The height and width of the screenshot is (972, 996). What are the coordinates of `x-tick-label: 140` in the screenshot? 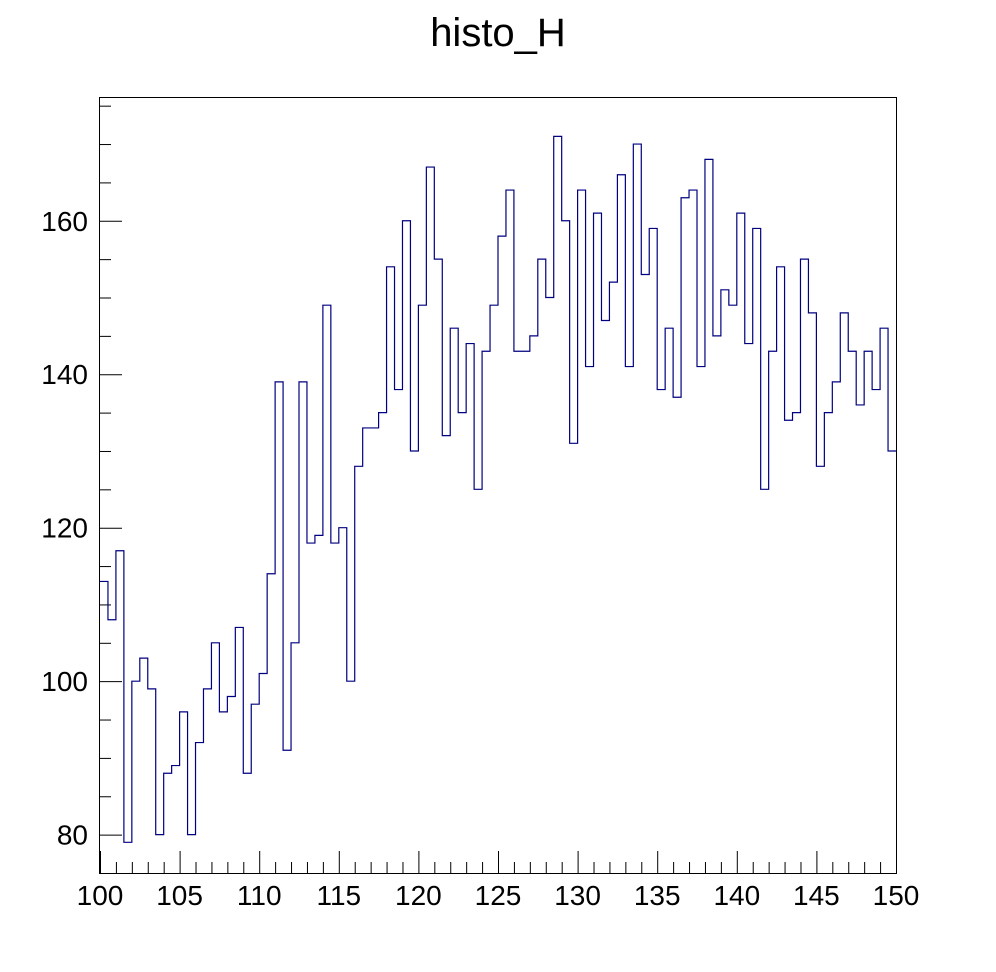 It's located at (736, 895).